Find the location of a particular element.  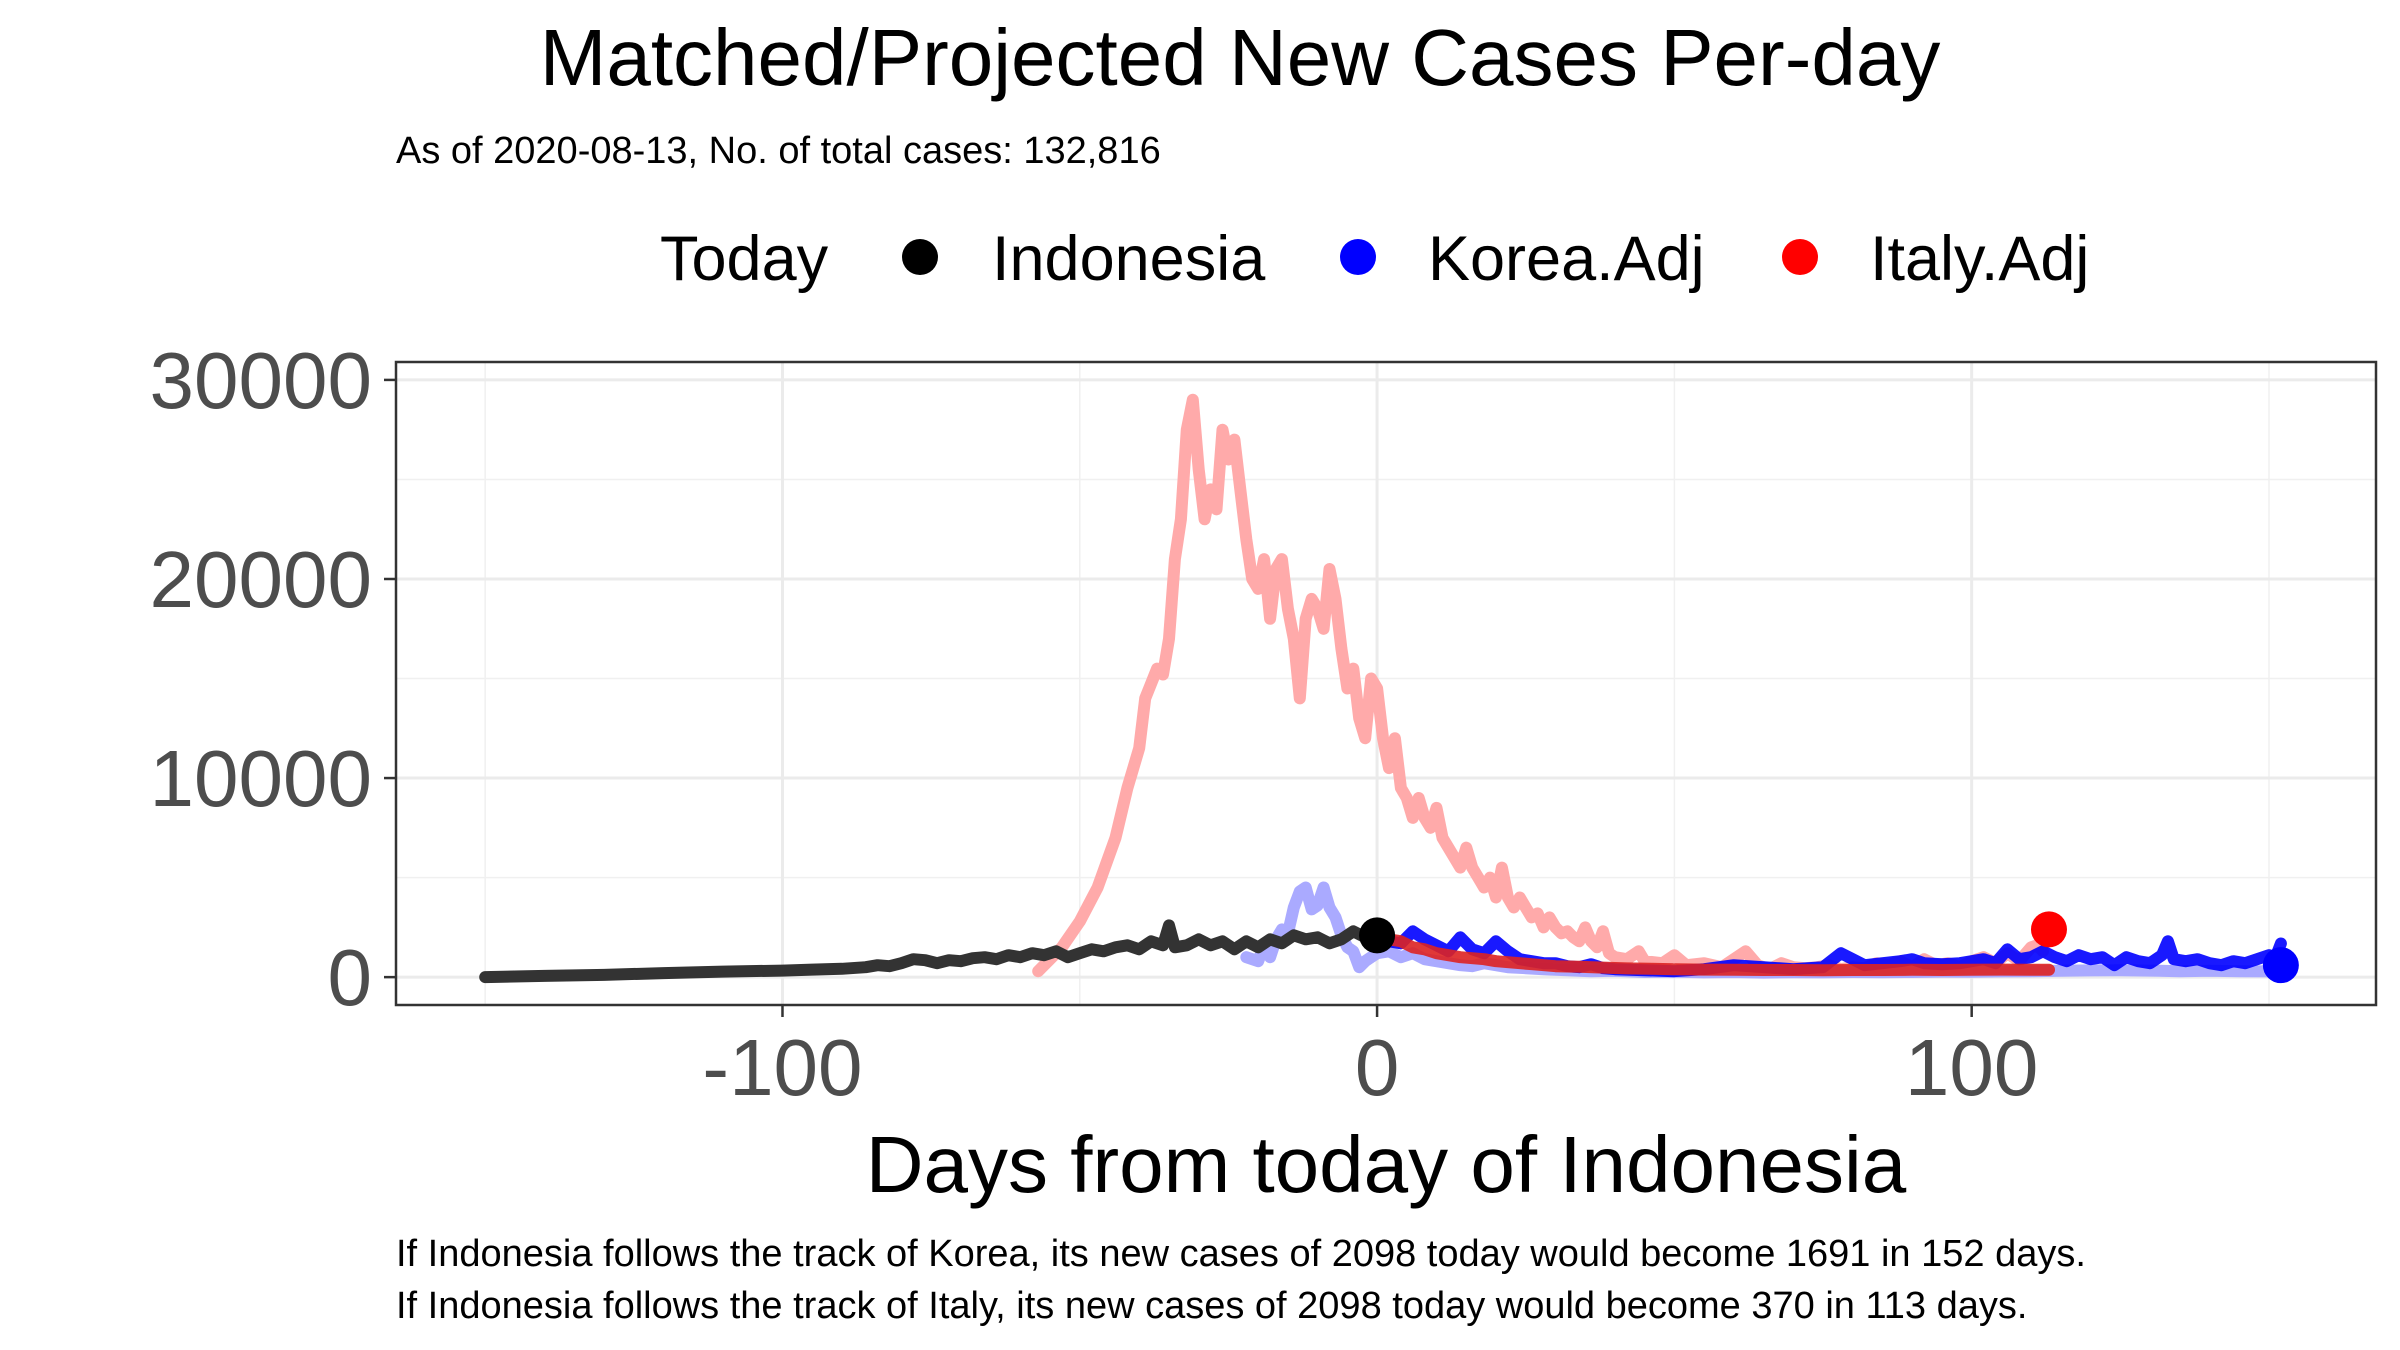

legend-marker-italy is located at coordinates (1800, 257).